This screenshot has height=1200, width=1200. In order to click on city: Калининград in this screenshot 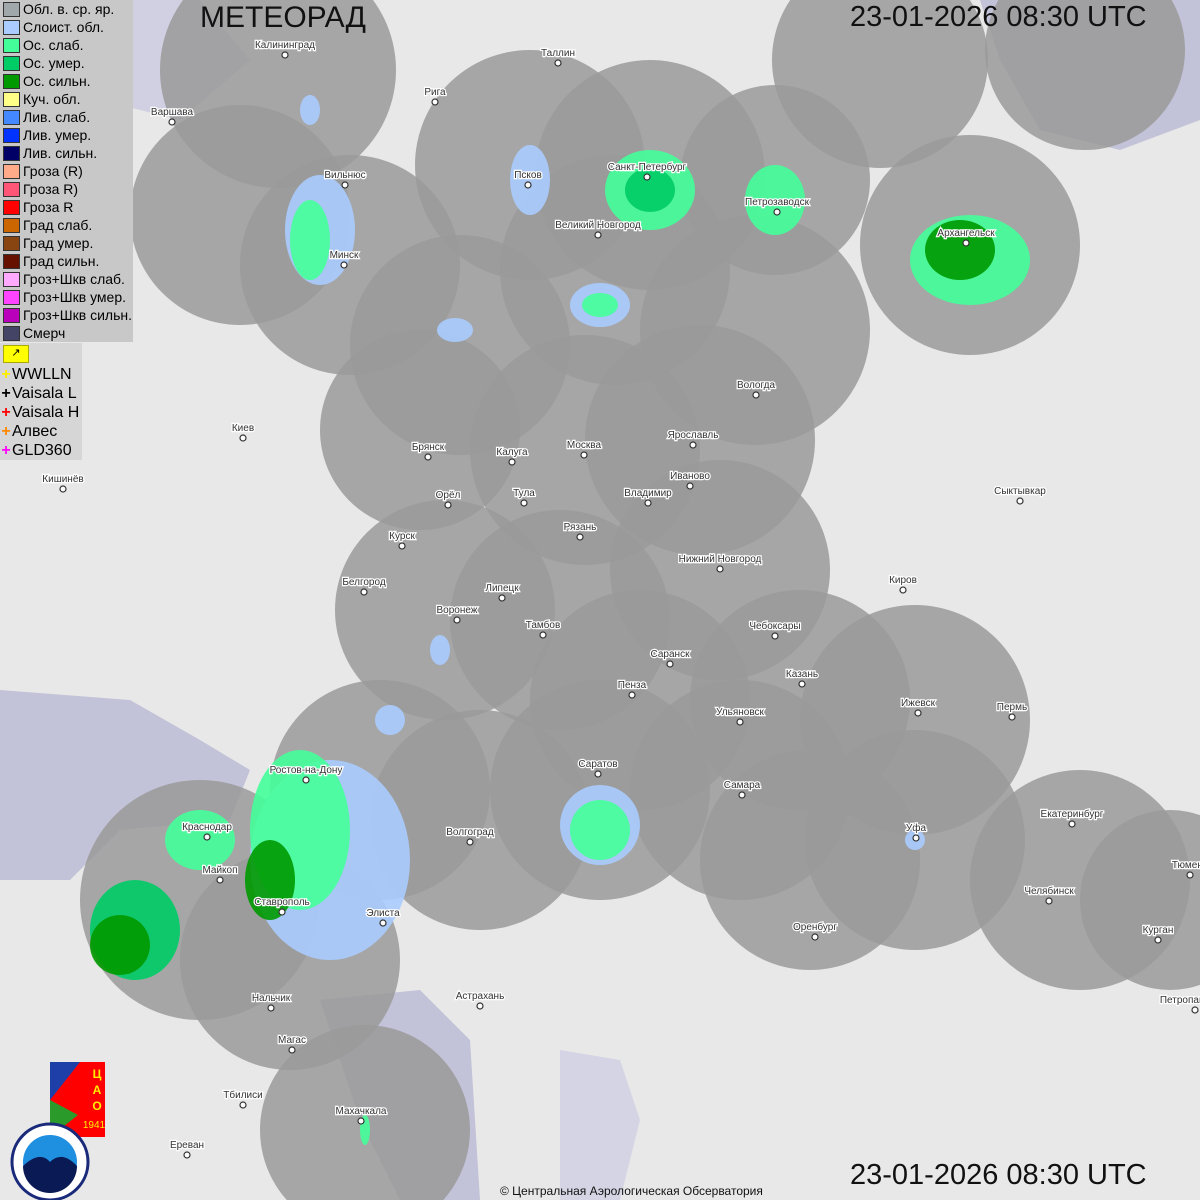, I will do `click(285, 49)`.